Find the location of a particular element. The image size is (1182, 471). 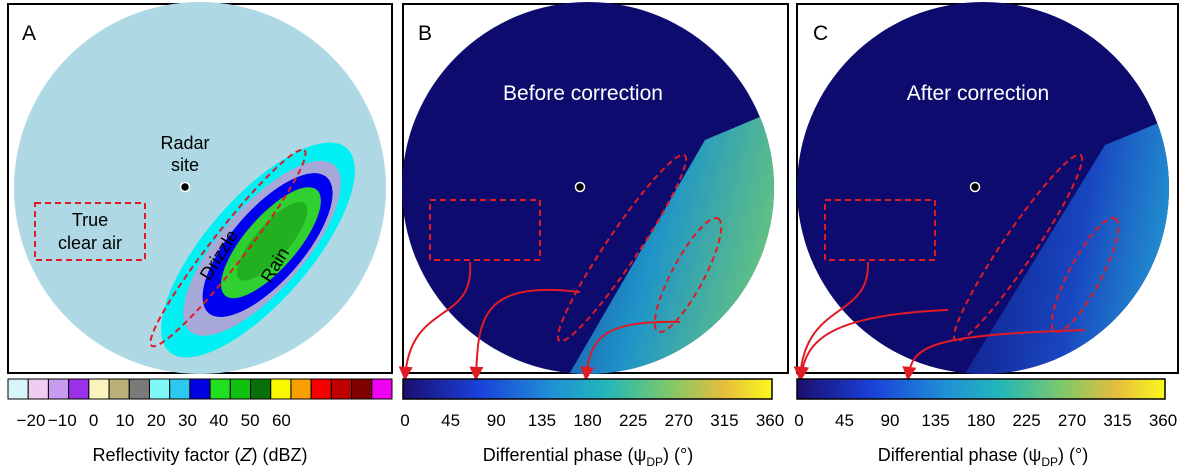

colorbar-tick-label: 20 is located at coordinates (156, 420).